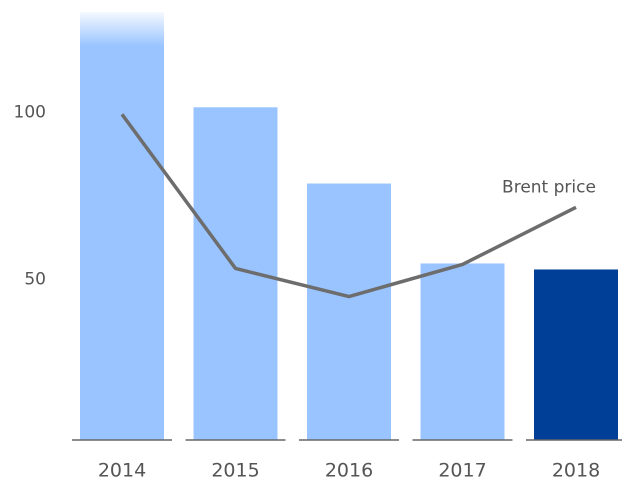 The image size is (622, 486). I want to click on x-tick-label: 2015, so click(235, 471).